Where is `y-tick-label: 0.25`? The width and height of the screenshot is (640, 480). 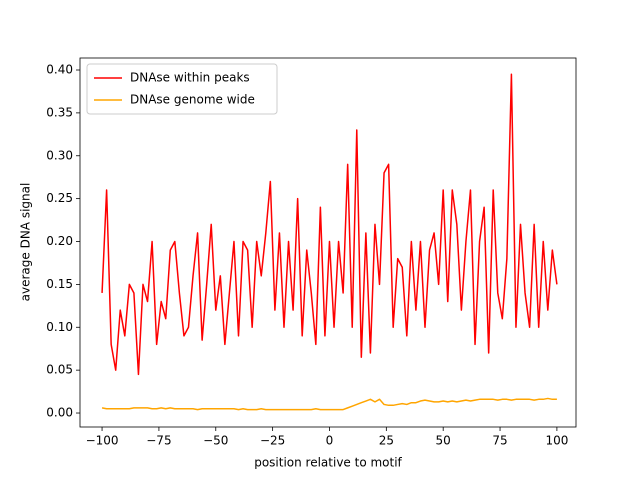 y-tick-label: 0.25 is located at coordinates (59, 198).